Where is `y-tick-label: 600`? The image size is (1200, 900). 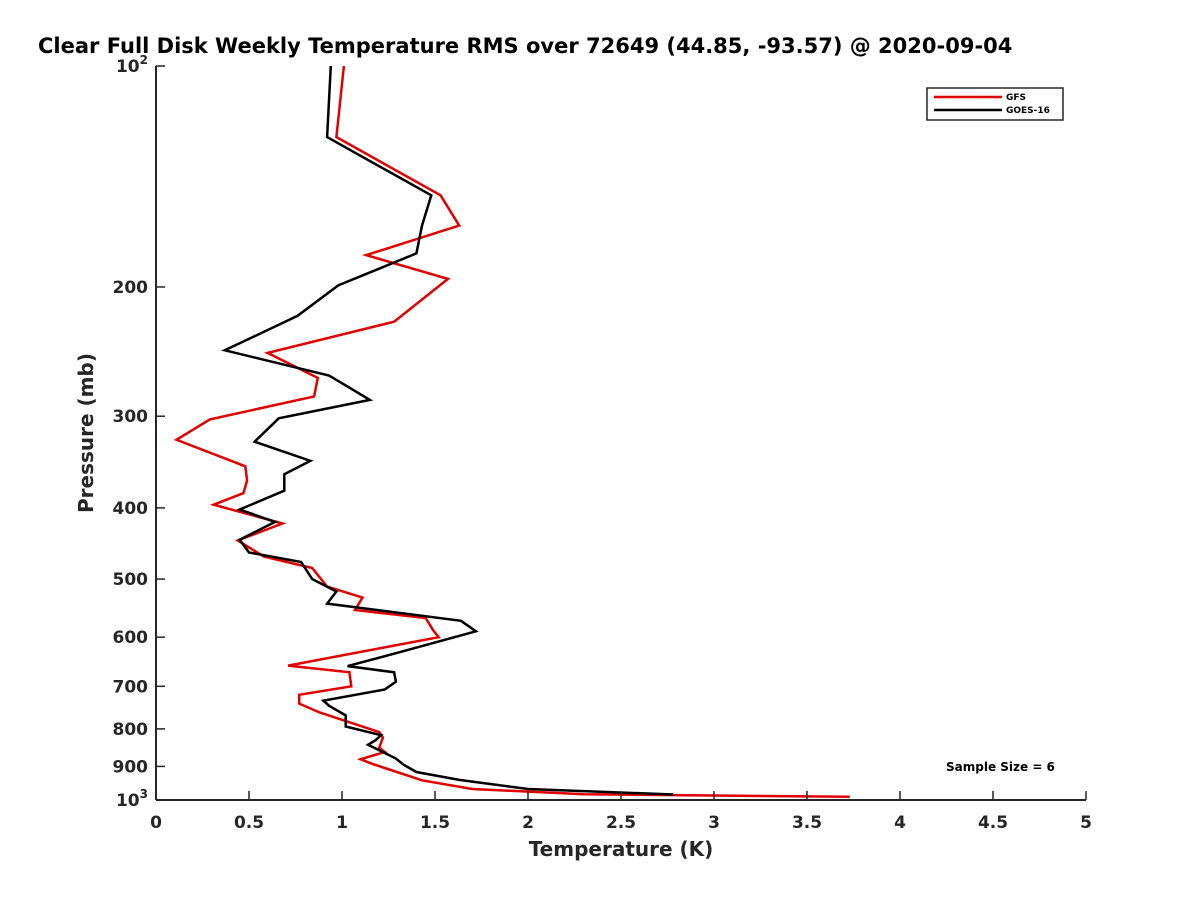 y-tick-label: 600 is located at coordinates (131, 638).